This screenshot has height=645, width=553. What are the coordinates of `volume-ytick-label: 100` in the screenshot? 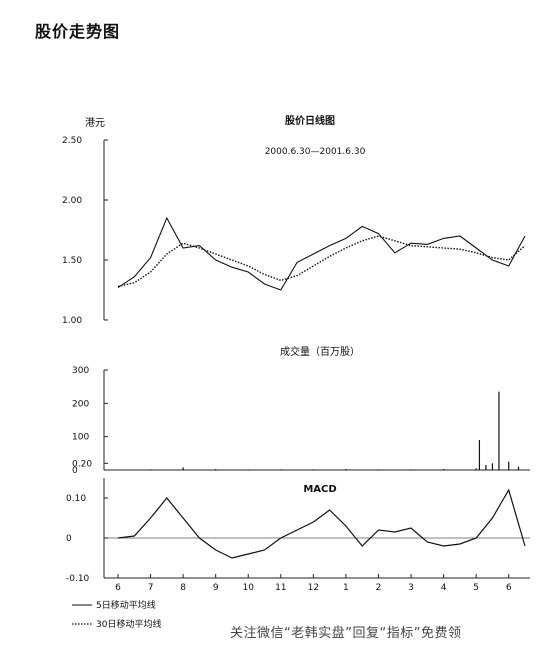 It's located at (80, 438).